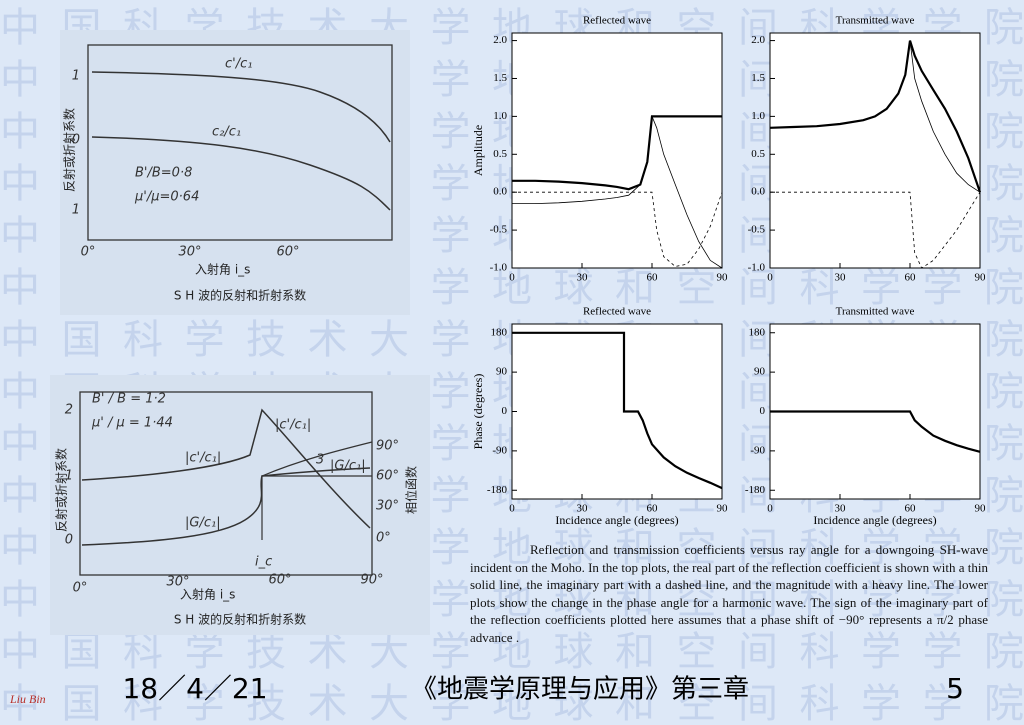 This screenshot has height=725, width=1024. Describe the element at coordinates (387, 476) in the screenshot. I see `y2-tick-label: 60°` at that location.